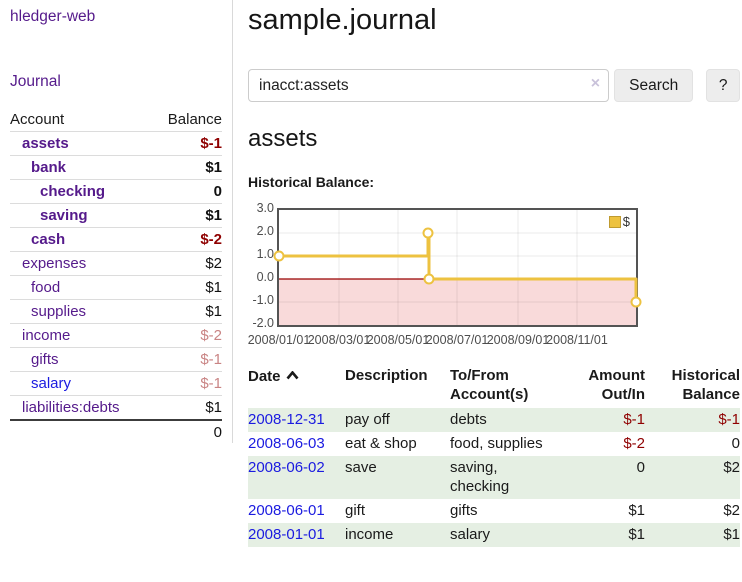 Image resolution: width=742 pixels, height=582 pixels. I want to click on sort-ascending-icon, so click(292, 375).